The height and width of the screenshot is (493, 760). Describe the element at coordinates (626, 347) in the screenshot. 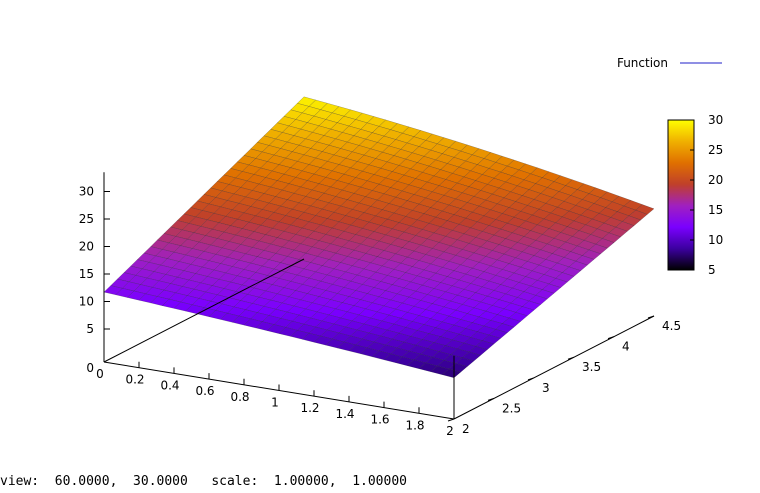

I see `y-tick-label: 4` at that location.